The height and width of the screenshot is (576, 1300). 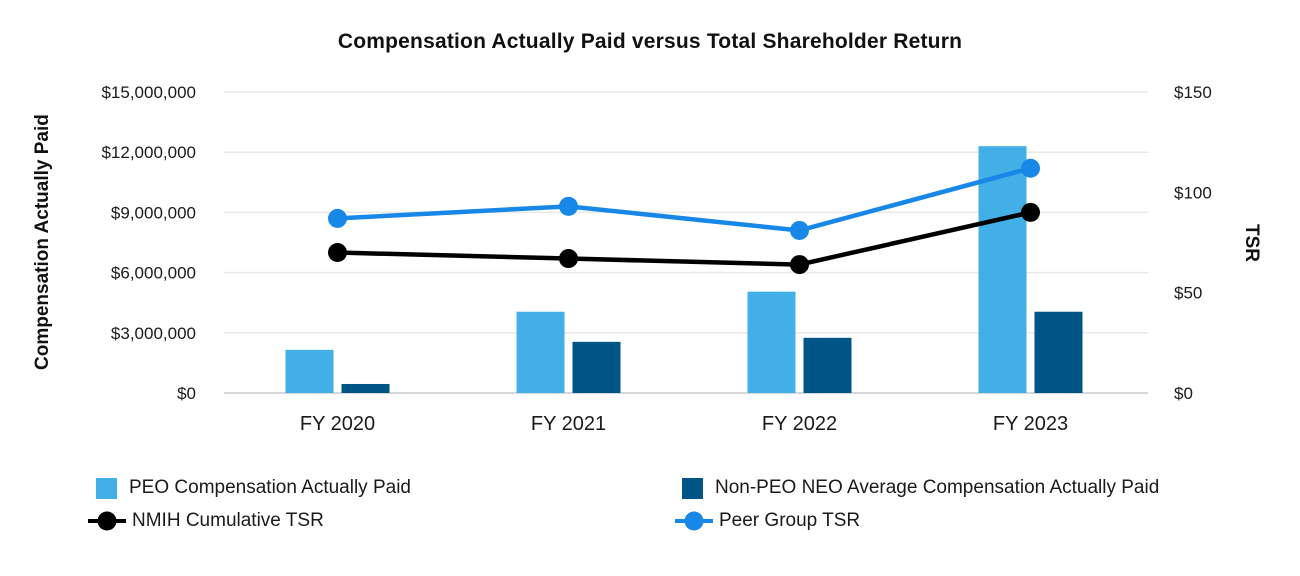 What do you see at coordinates (153, 212) in the screenshot?
I see `left-axis-tick-label: $9,000,000` at bounding box center [153, 212].